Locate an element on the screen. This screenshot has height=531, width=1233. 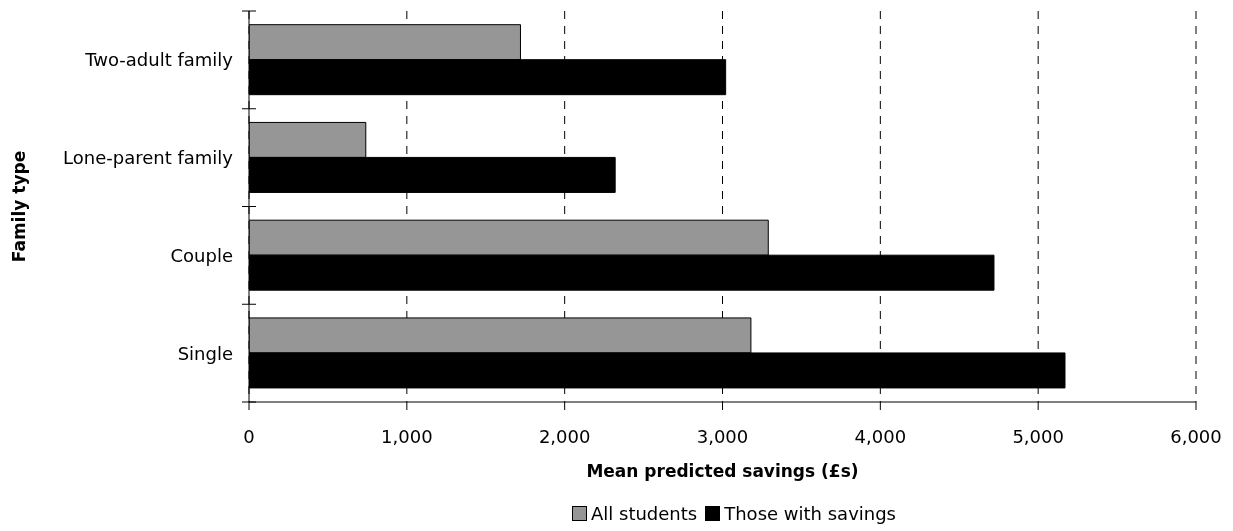
legend-label: Those with savings is located at coordinates (810, 513).